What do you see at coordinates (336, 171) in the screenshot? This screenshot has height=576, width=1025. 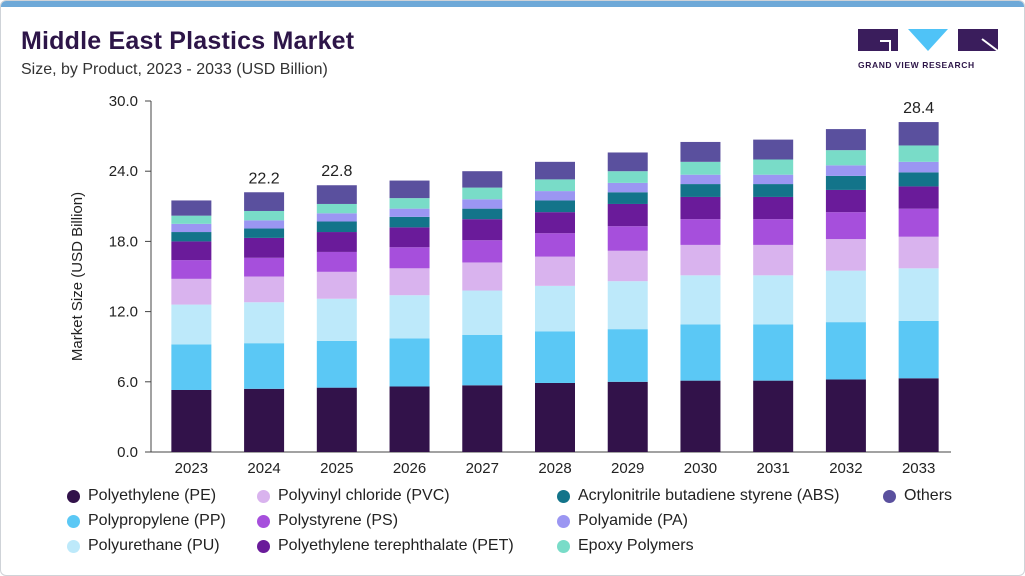 I see `data-label: 22.8` at bounding box center [336, 171].